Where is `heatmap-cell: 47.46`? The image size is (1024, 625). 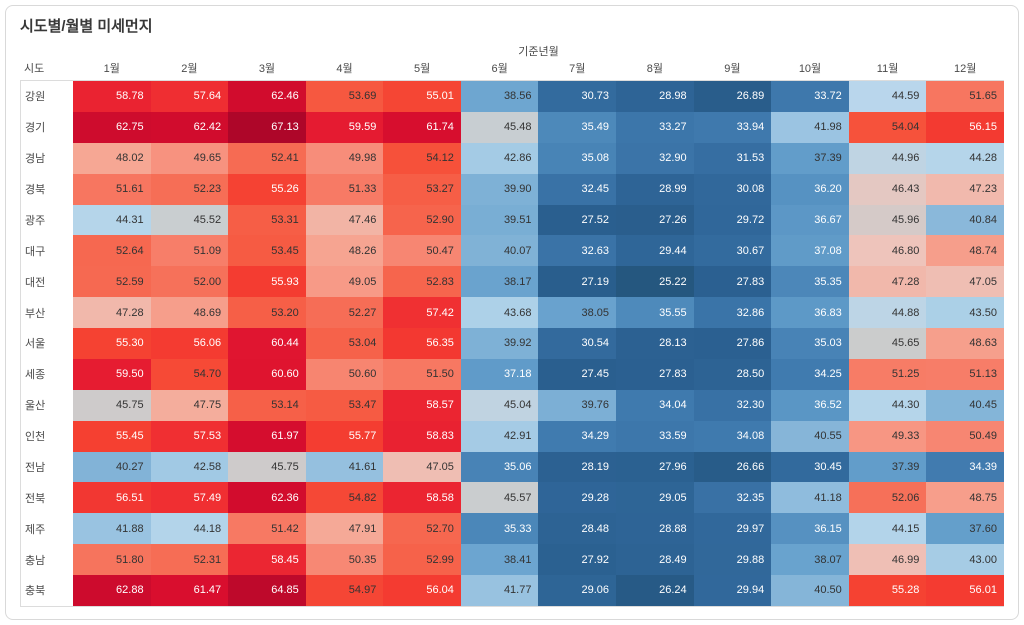 heatmap-cell: 47.46 is located at coordinates (344, 220).